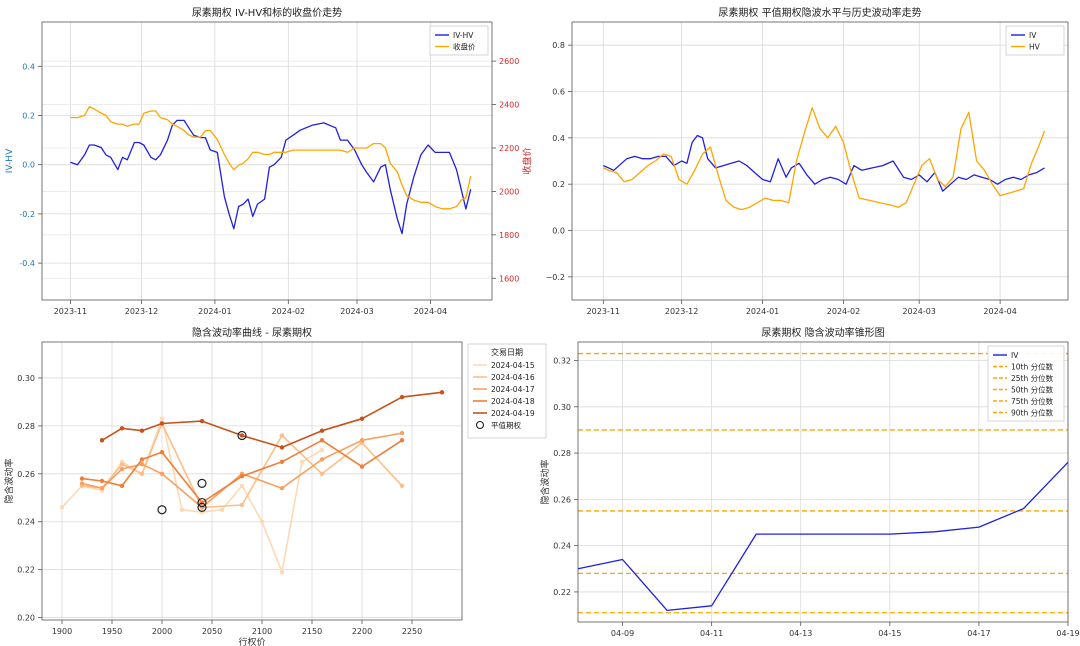 This screenshot has width=1080, height=646. I want to click on legend-atm-marker, so click(480, 425).